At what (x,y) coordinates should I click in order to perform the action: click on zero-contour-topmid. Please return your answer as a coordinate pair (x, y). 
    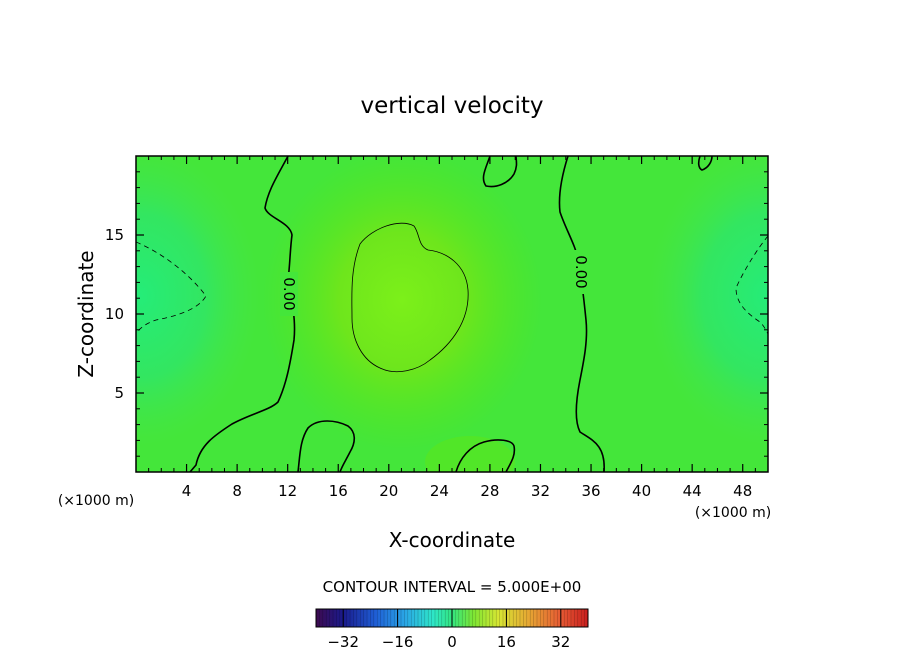
    Looking at the image, I should click on (500, 172).